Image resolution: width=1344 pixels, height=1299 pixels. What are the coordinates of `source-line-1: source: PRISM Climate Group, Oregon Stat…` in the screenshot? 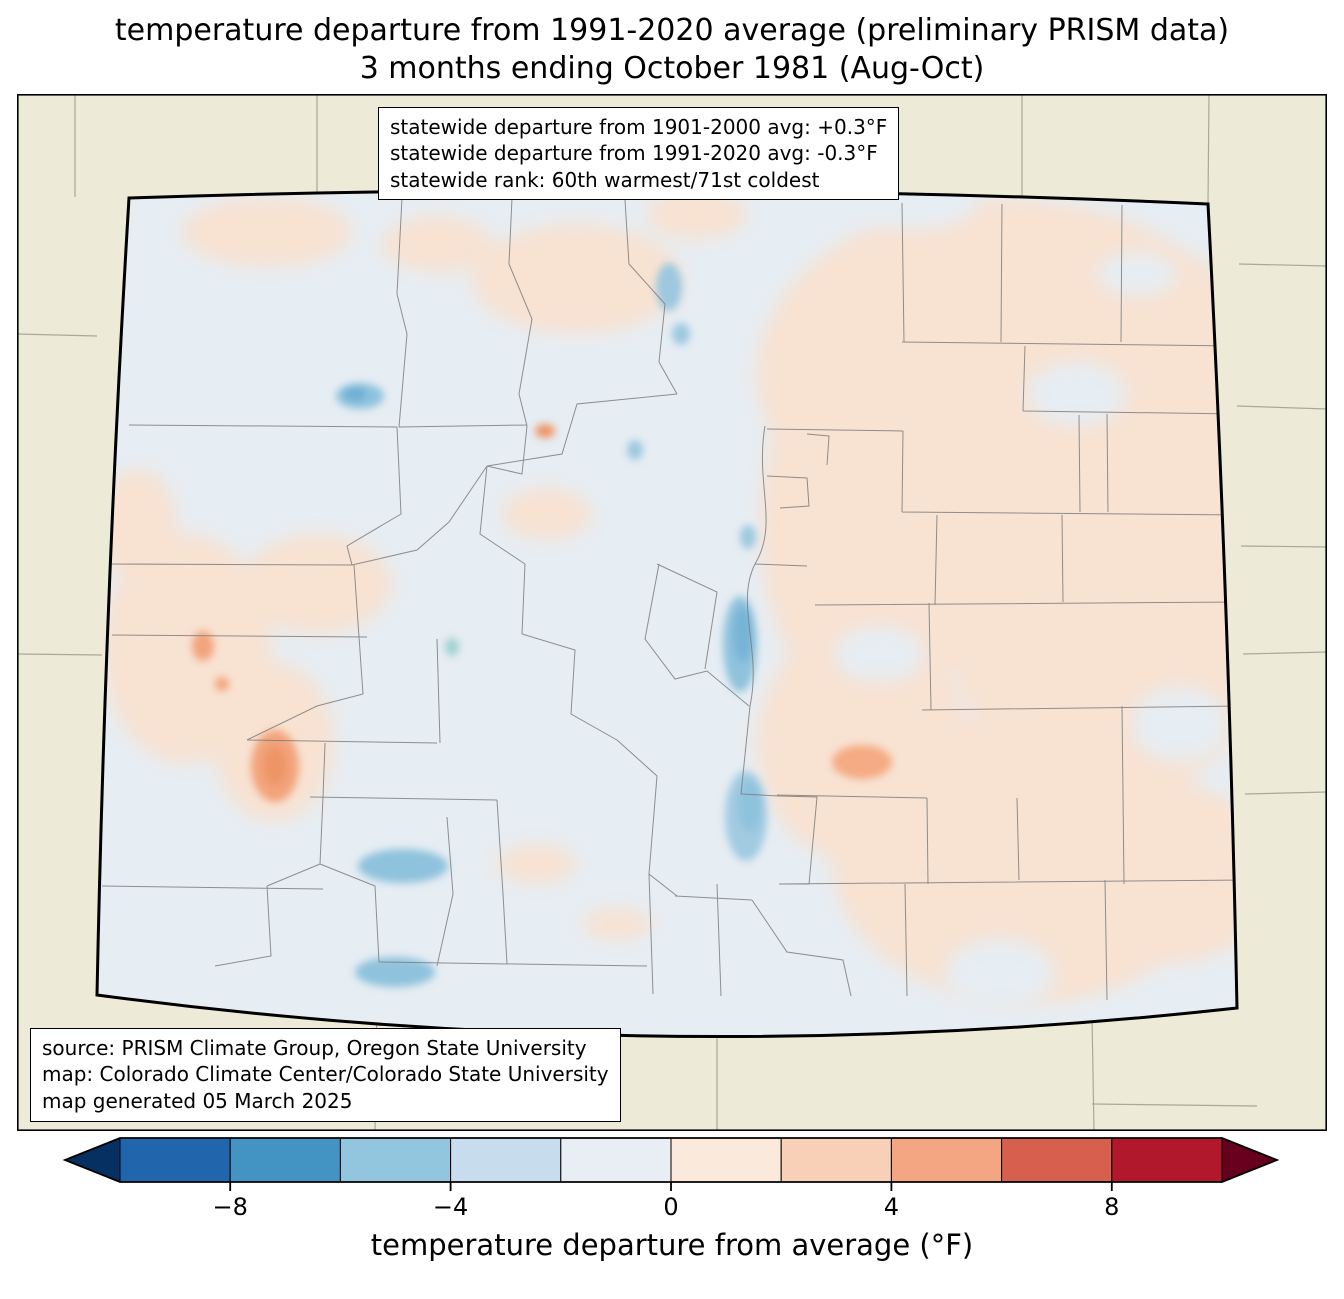 It's located at (314, 1047).